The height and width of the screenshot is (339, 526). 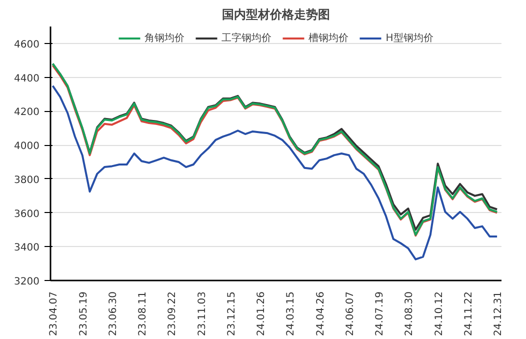 I want to click on y-tick-label: 4000, so click(x=27, y=146).